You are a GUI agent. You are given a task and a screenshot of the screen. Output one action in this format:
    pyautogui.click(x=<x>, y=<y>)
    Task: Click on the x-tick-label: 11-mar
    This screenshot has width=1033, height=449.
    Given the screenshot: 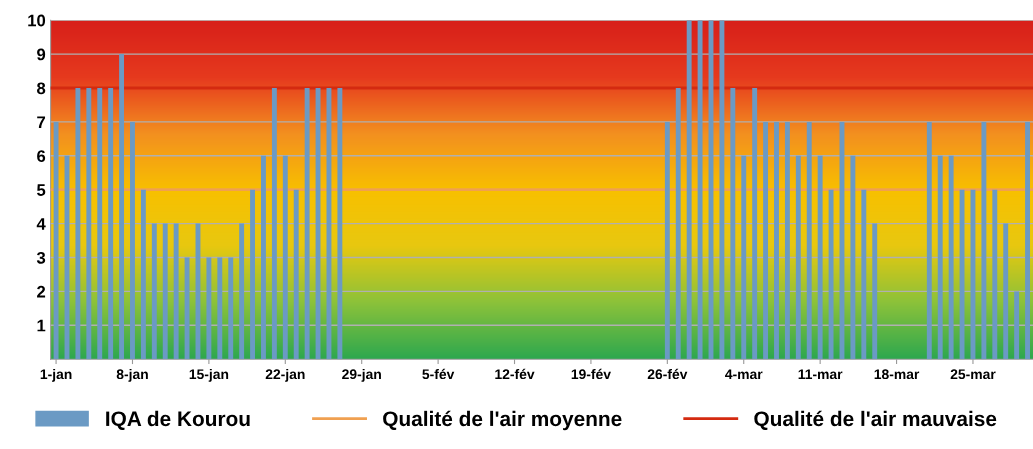 What is the action you would take?
    pyautogui.click(x=820, y=374)
    